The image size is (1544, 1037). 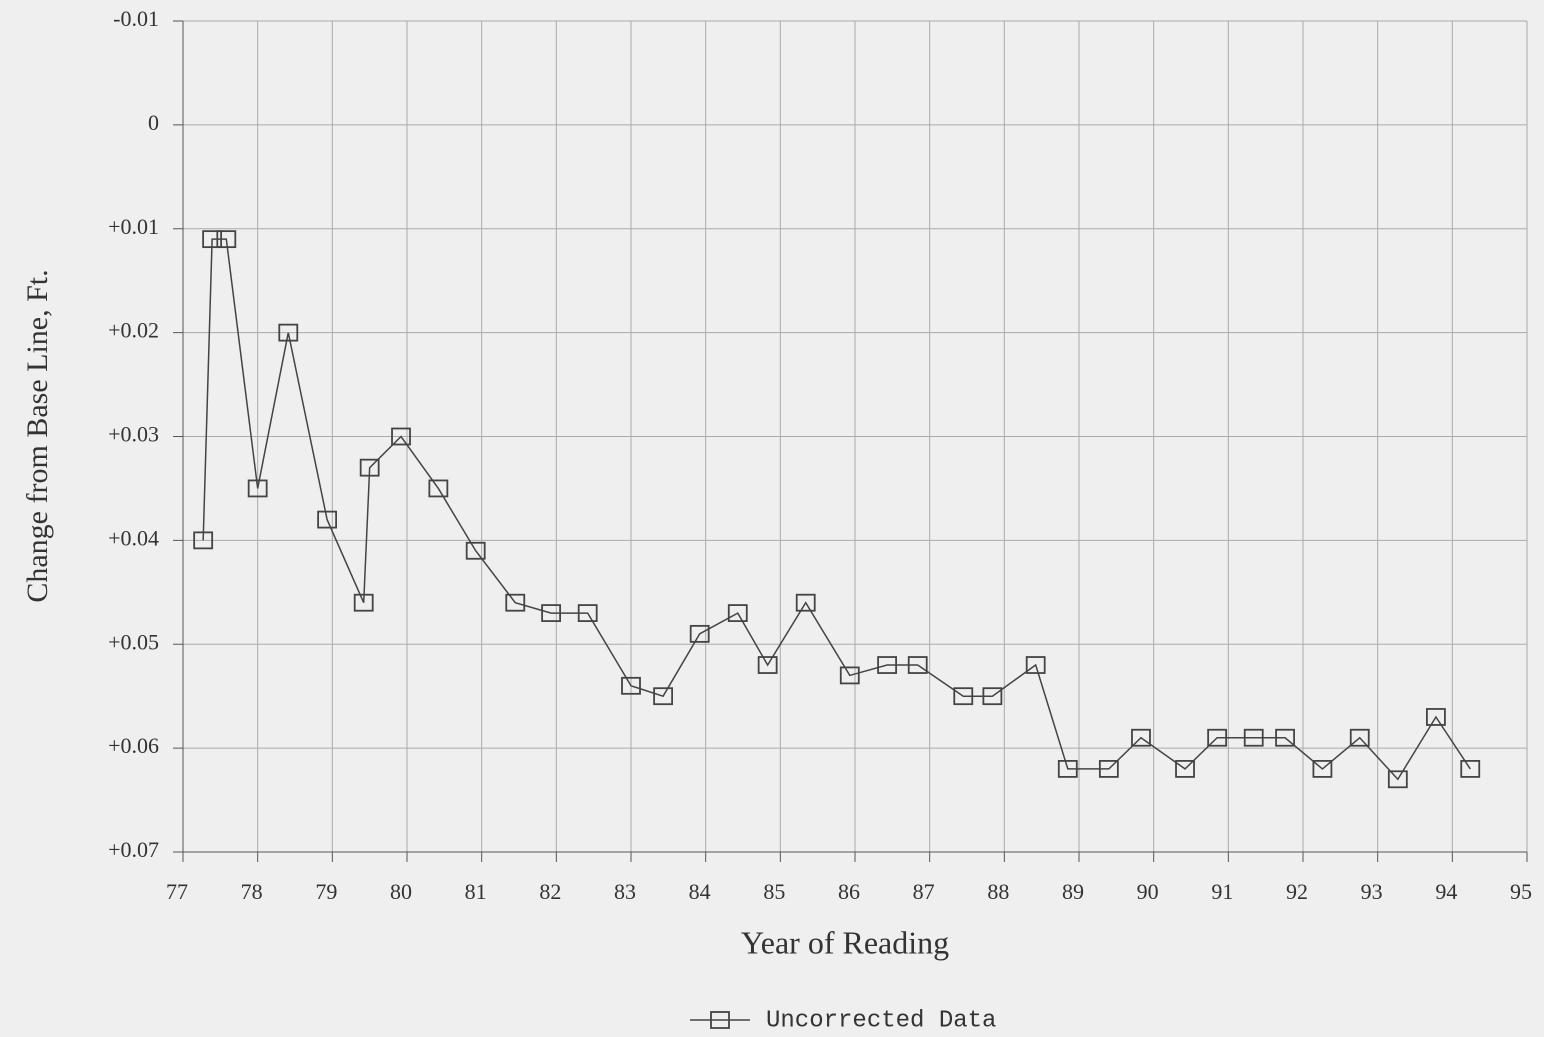 What do you see at coordinates (476, 891) in the screenshot?
I see `x-tick-label: 81` at bounding box center [476, 891].